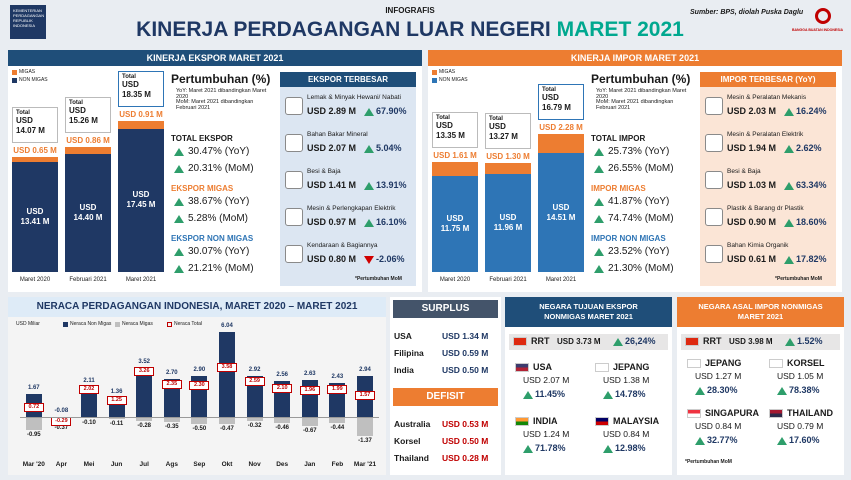 This screenshot has height=480, width=851. I want to click on total-label: 3.58, so click(227, 367).